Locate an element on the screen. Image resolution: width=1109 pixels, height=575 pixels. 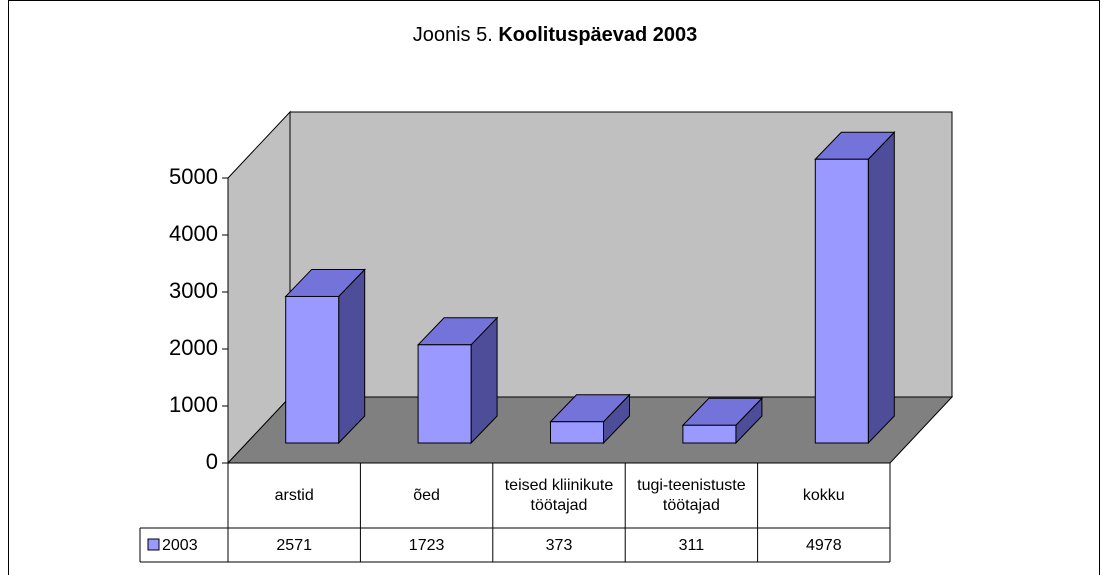
y-tick-label: 3000 is located at coordinates (193, 290).